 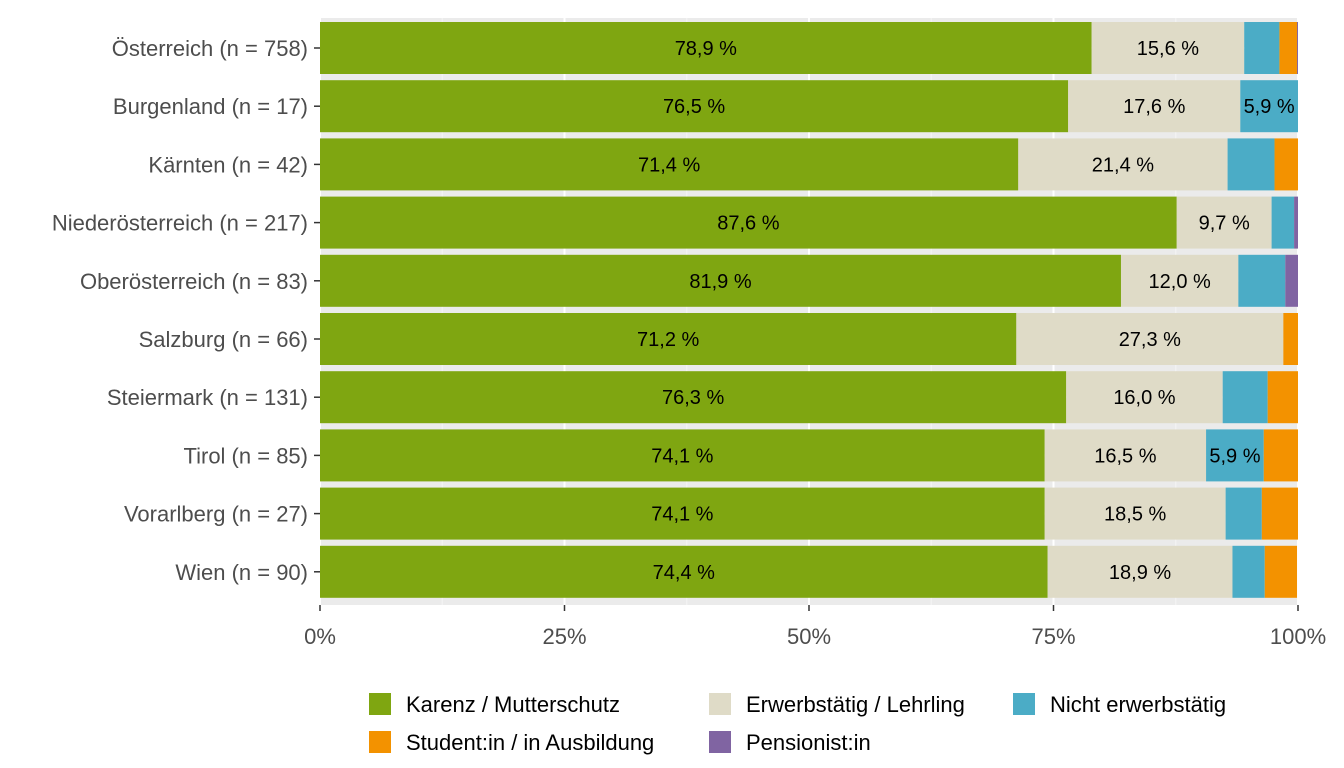 I want to click on legend-label: Nicht erwerbstätig, so click(x=1138, y=704).